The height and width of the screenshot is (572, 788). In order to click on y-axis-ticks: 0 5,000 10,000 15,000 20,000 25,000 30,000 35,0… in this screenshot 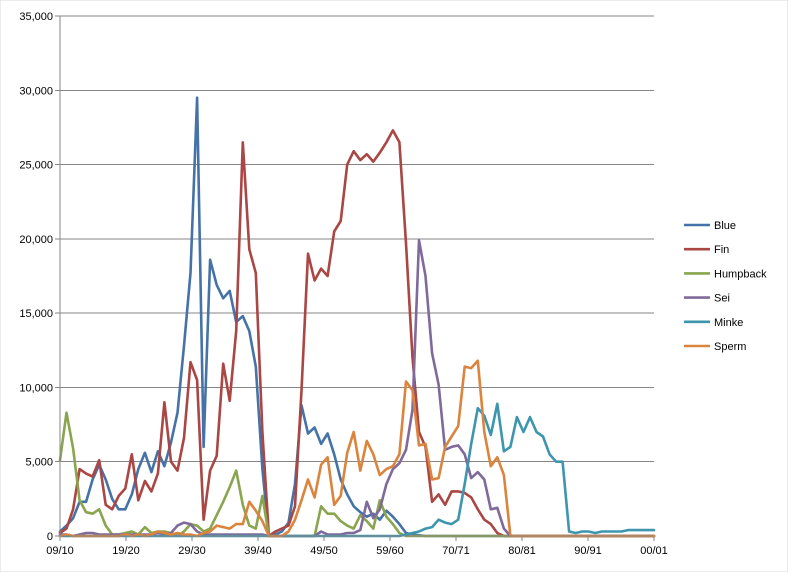, I will do `click(39, 277)`.